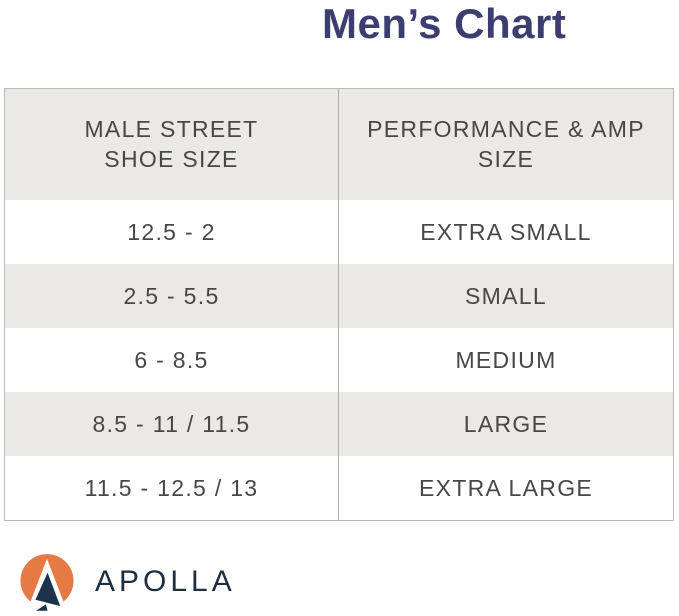  I want to click on cell-amp-size: SMALL, so click(506, 295).